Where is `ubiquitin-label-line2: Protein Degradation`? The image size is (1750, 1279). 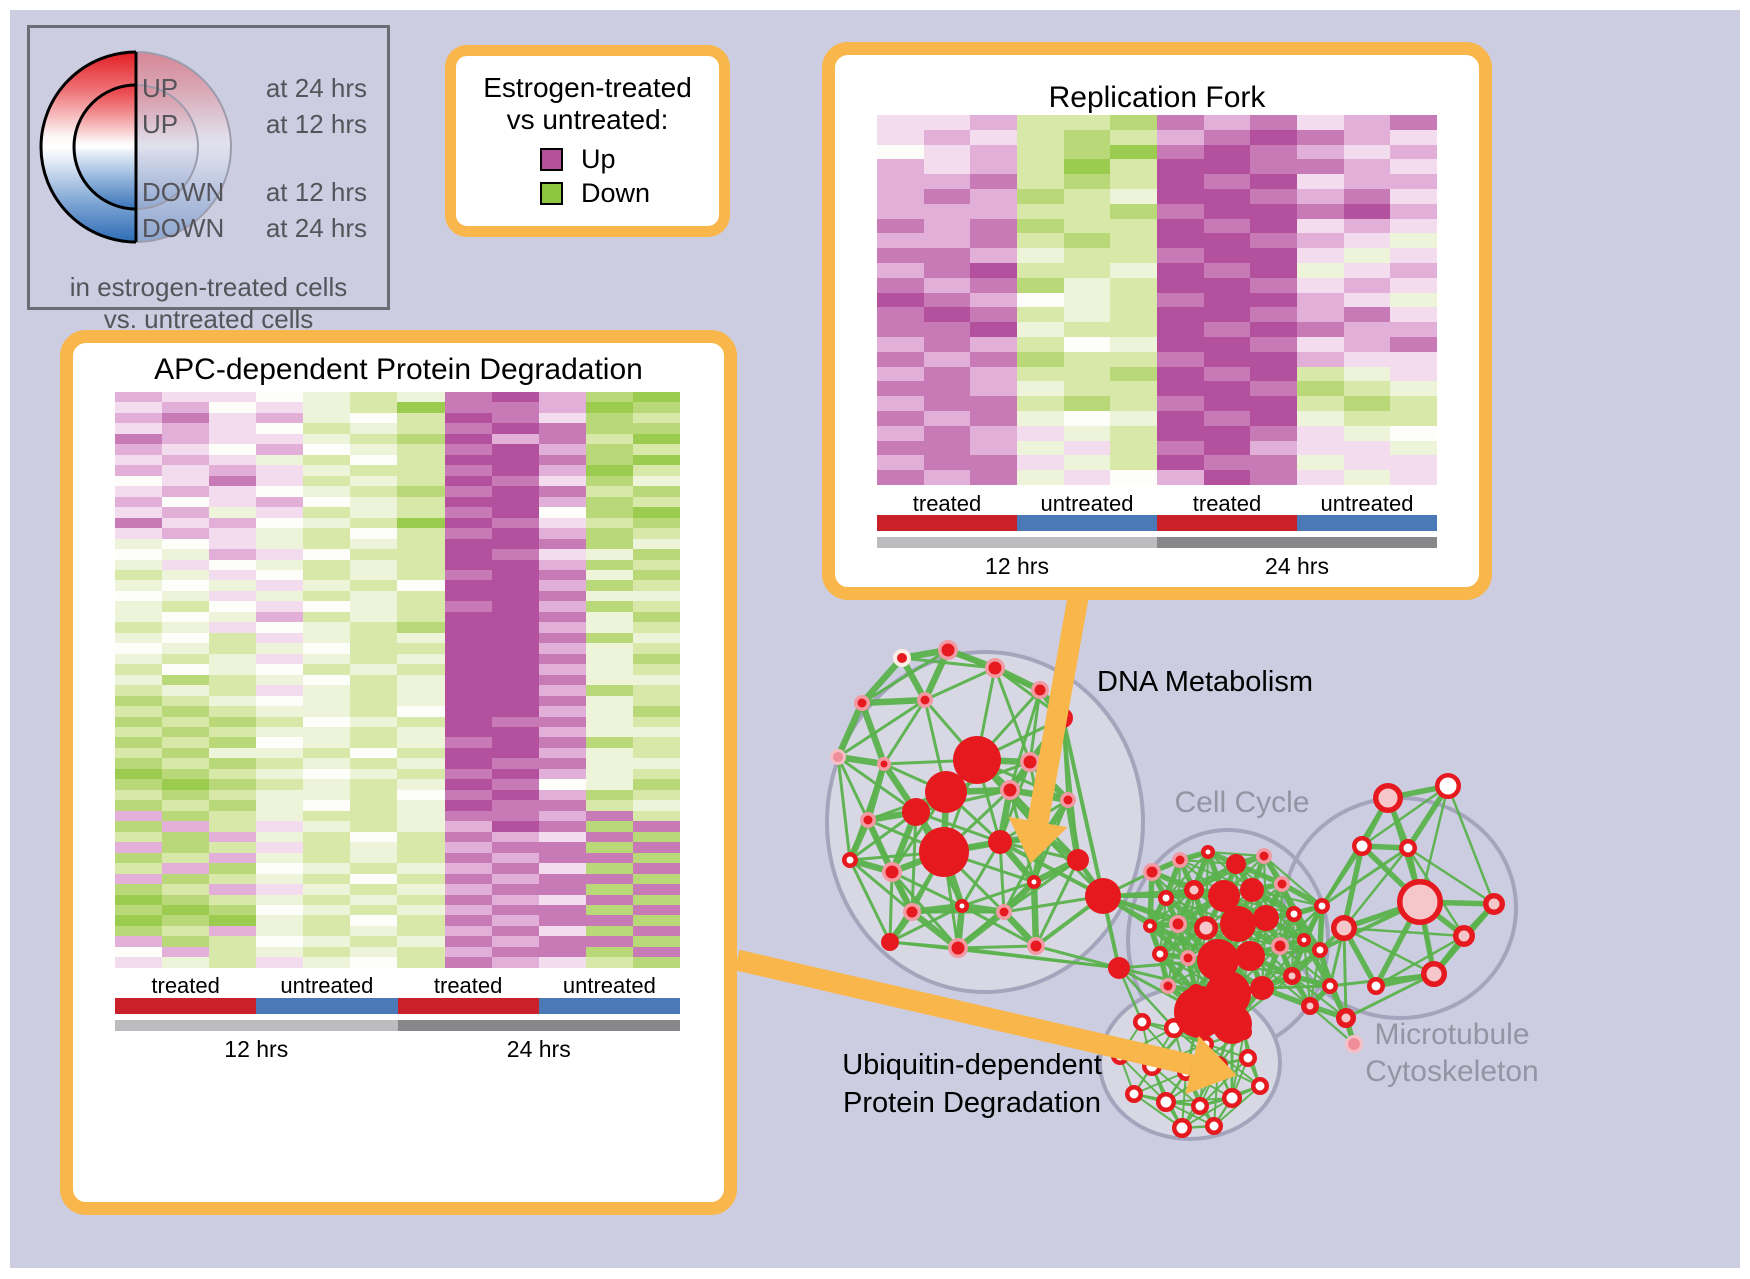 ubiquitin-label-line2: Protein Degradation is located at coordinates (972, 1103).